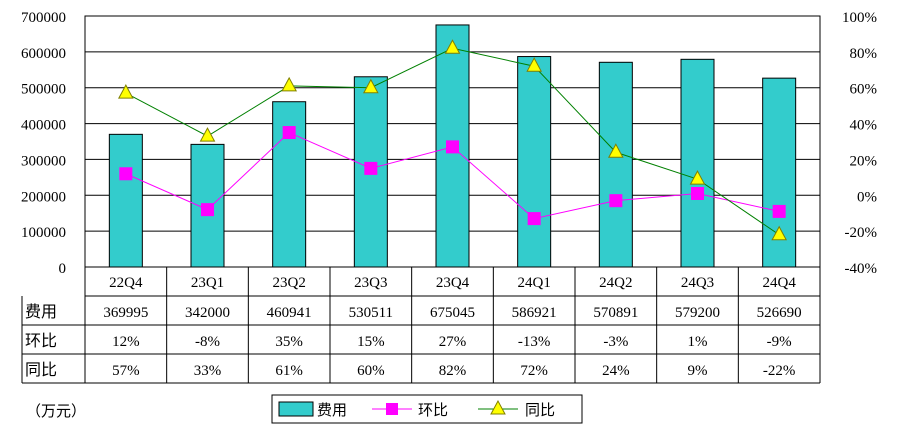 The image size is (900, 436). I want to click on category-label: 23Q2, so click(288, 283).